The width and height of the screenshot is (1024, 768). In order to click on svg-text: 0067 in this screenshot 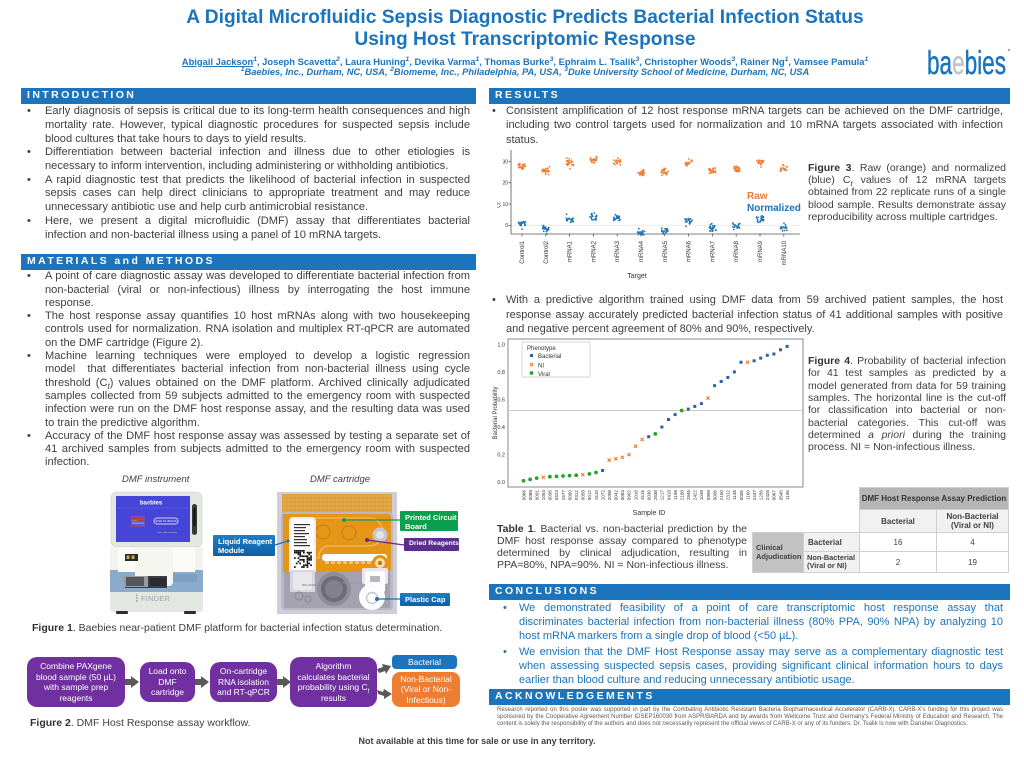, I will do `click(774, 495)`.